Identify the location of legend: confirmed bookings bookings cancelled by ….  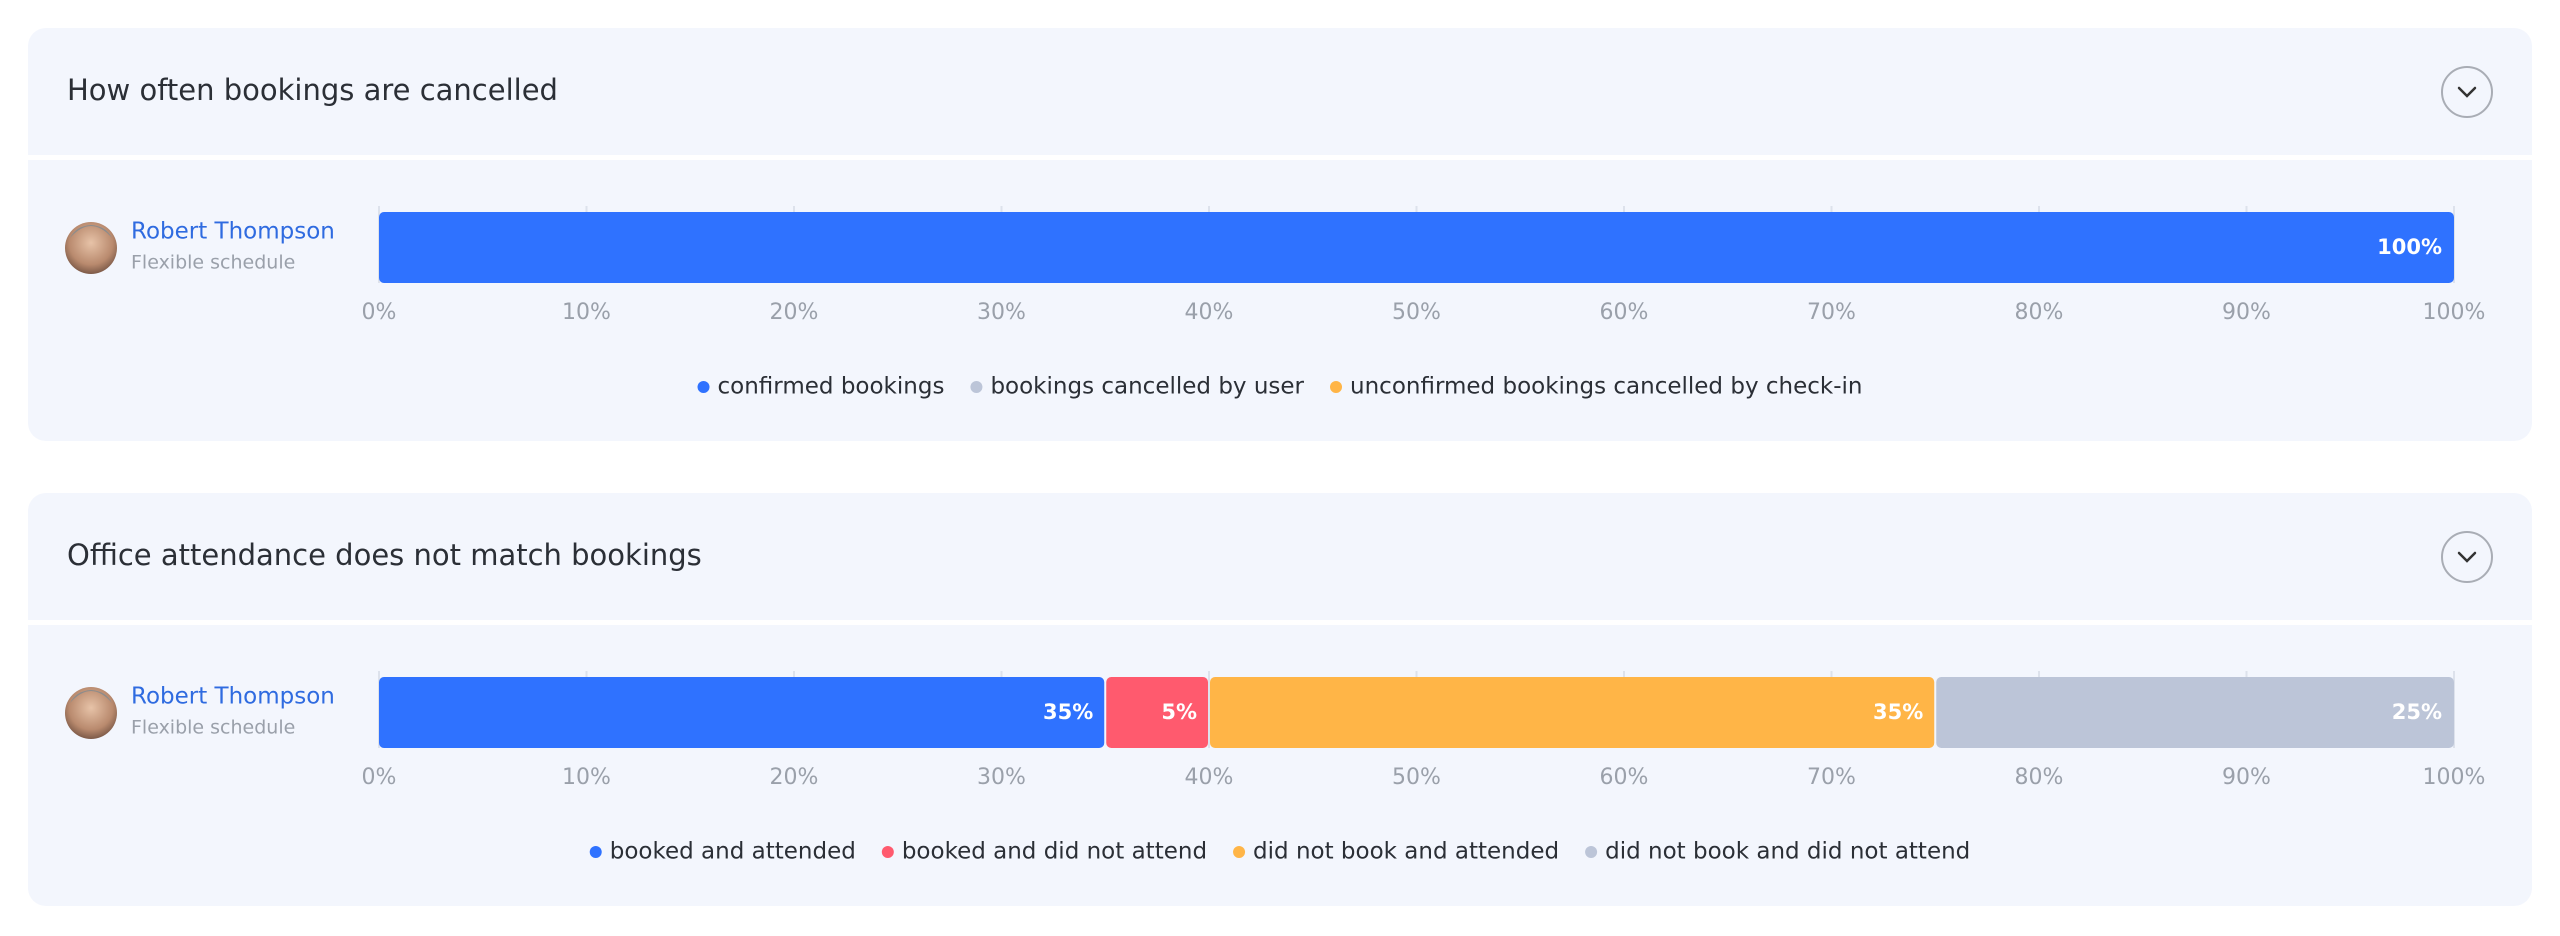
(1279, 387).